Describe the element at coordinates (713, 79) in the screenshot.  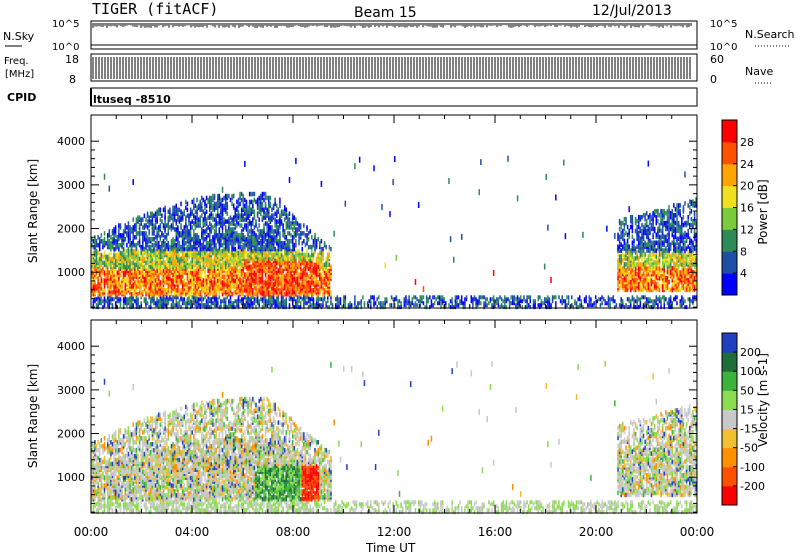
I see `nave-tick-bottom: 0` at that location.